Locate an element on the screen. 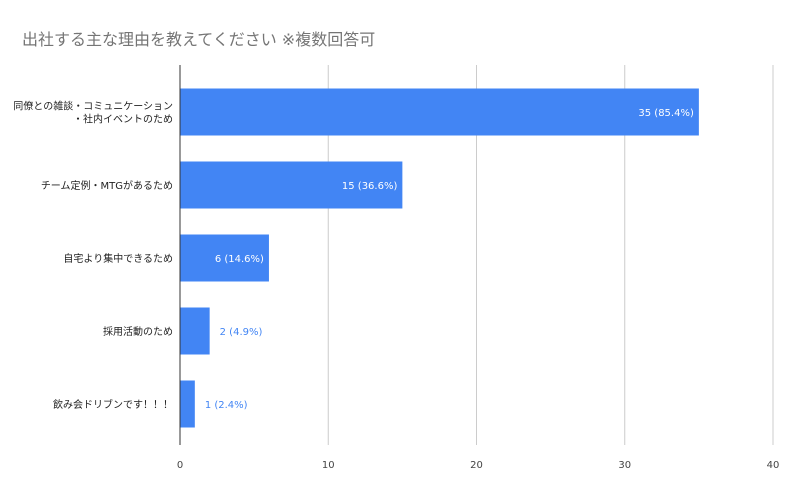 Image resolution: width=800 pixels, height=495 pixels. category-label-0-1: ・社内イベントのため is located at coordinates (123, 119).